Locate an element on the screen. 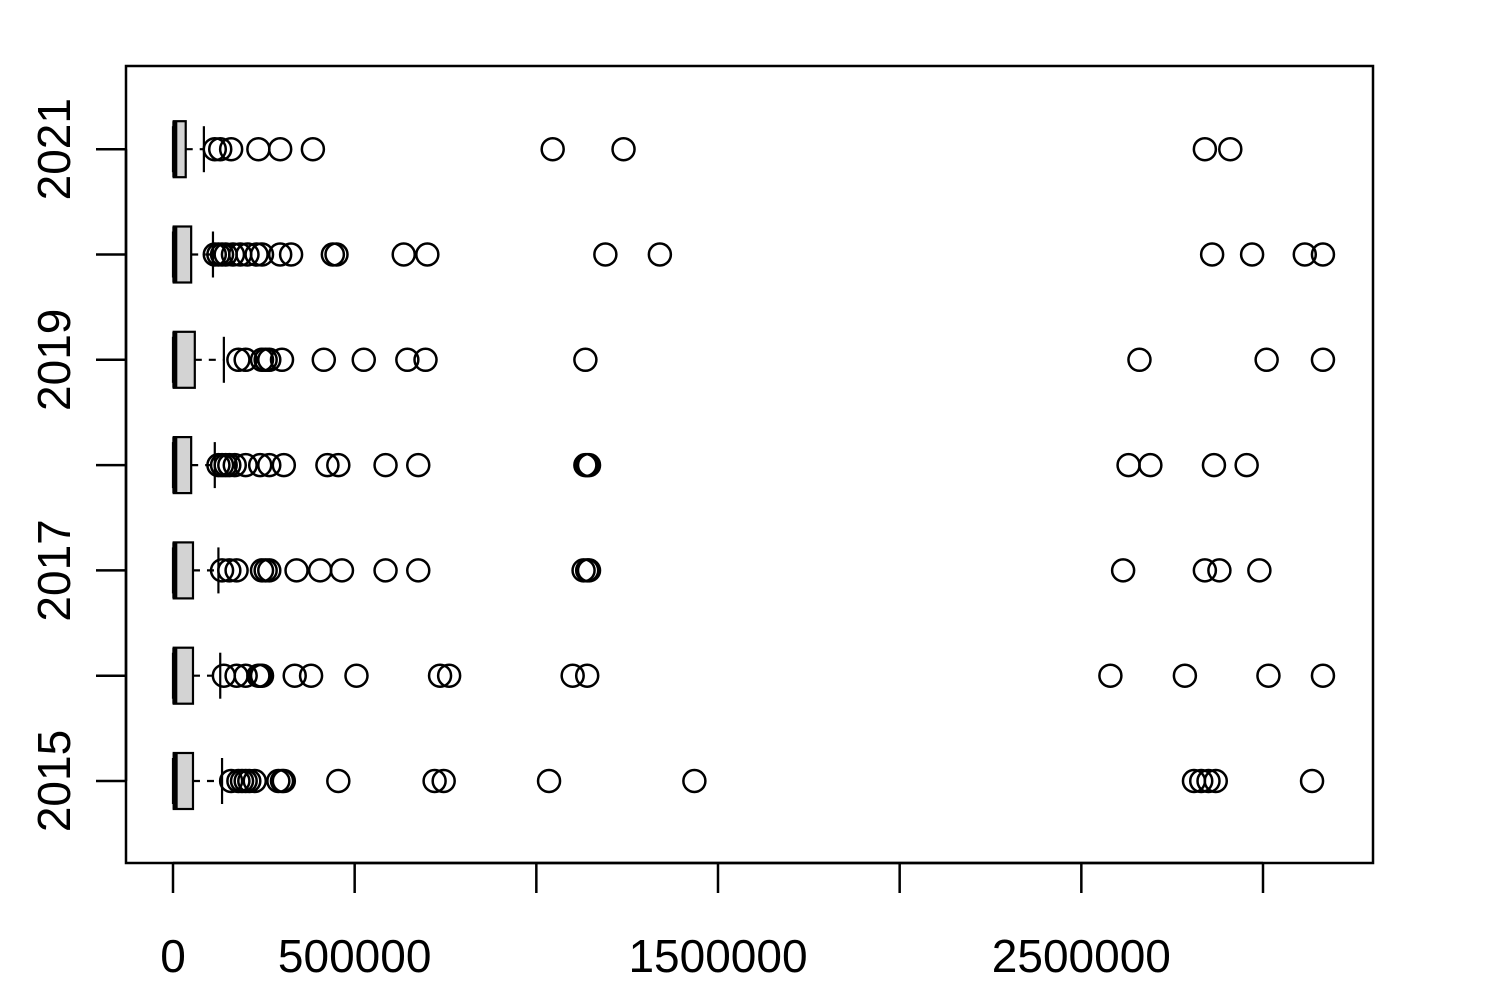 This screenshot has width=1500, height=990. y-tick-label: 2021 is located at coordinates (54, 149).